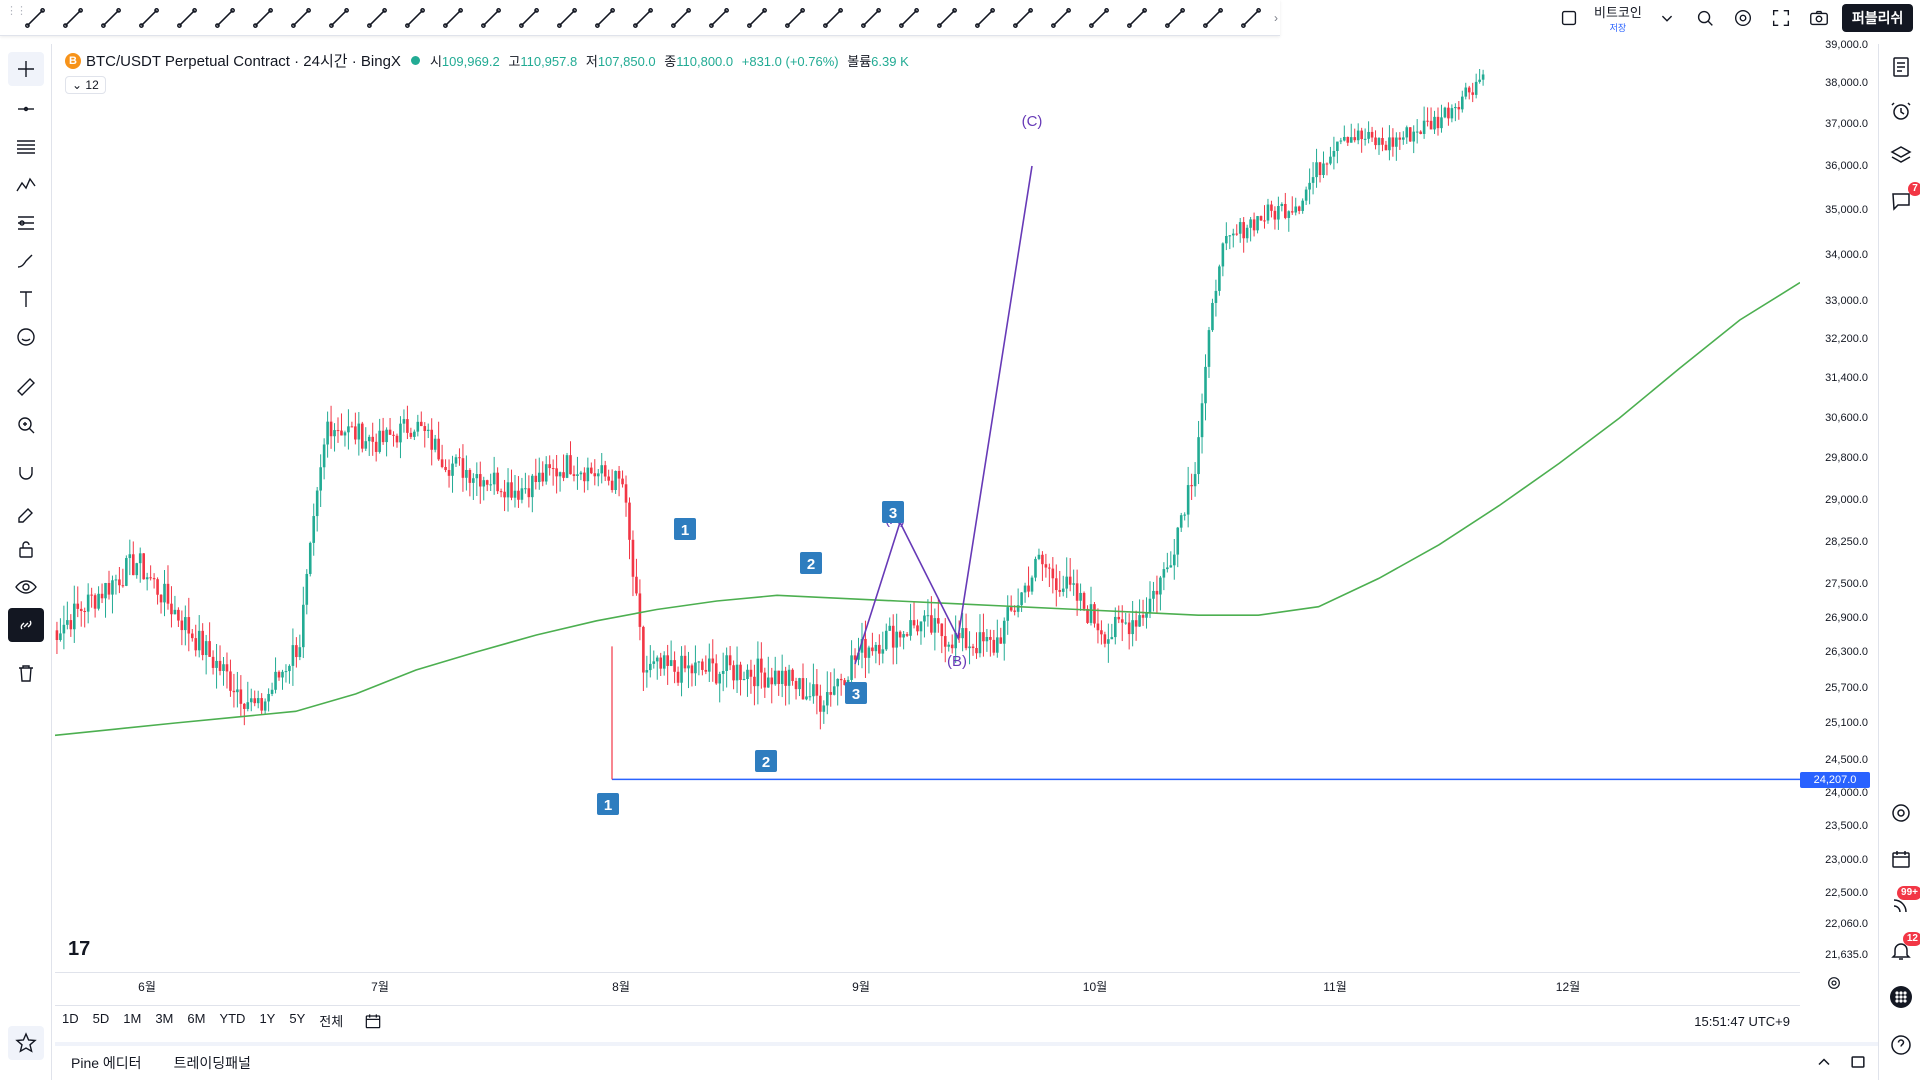 The height and width of the screenshot is (1080, 1920). What do you see at coordinates (1742, 1021) in the screenshot?
I see `clock-timezone: 15:51:47 UTC+9` at bounding box center [1742, 1021].